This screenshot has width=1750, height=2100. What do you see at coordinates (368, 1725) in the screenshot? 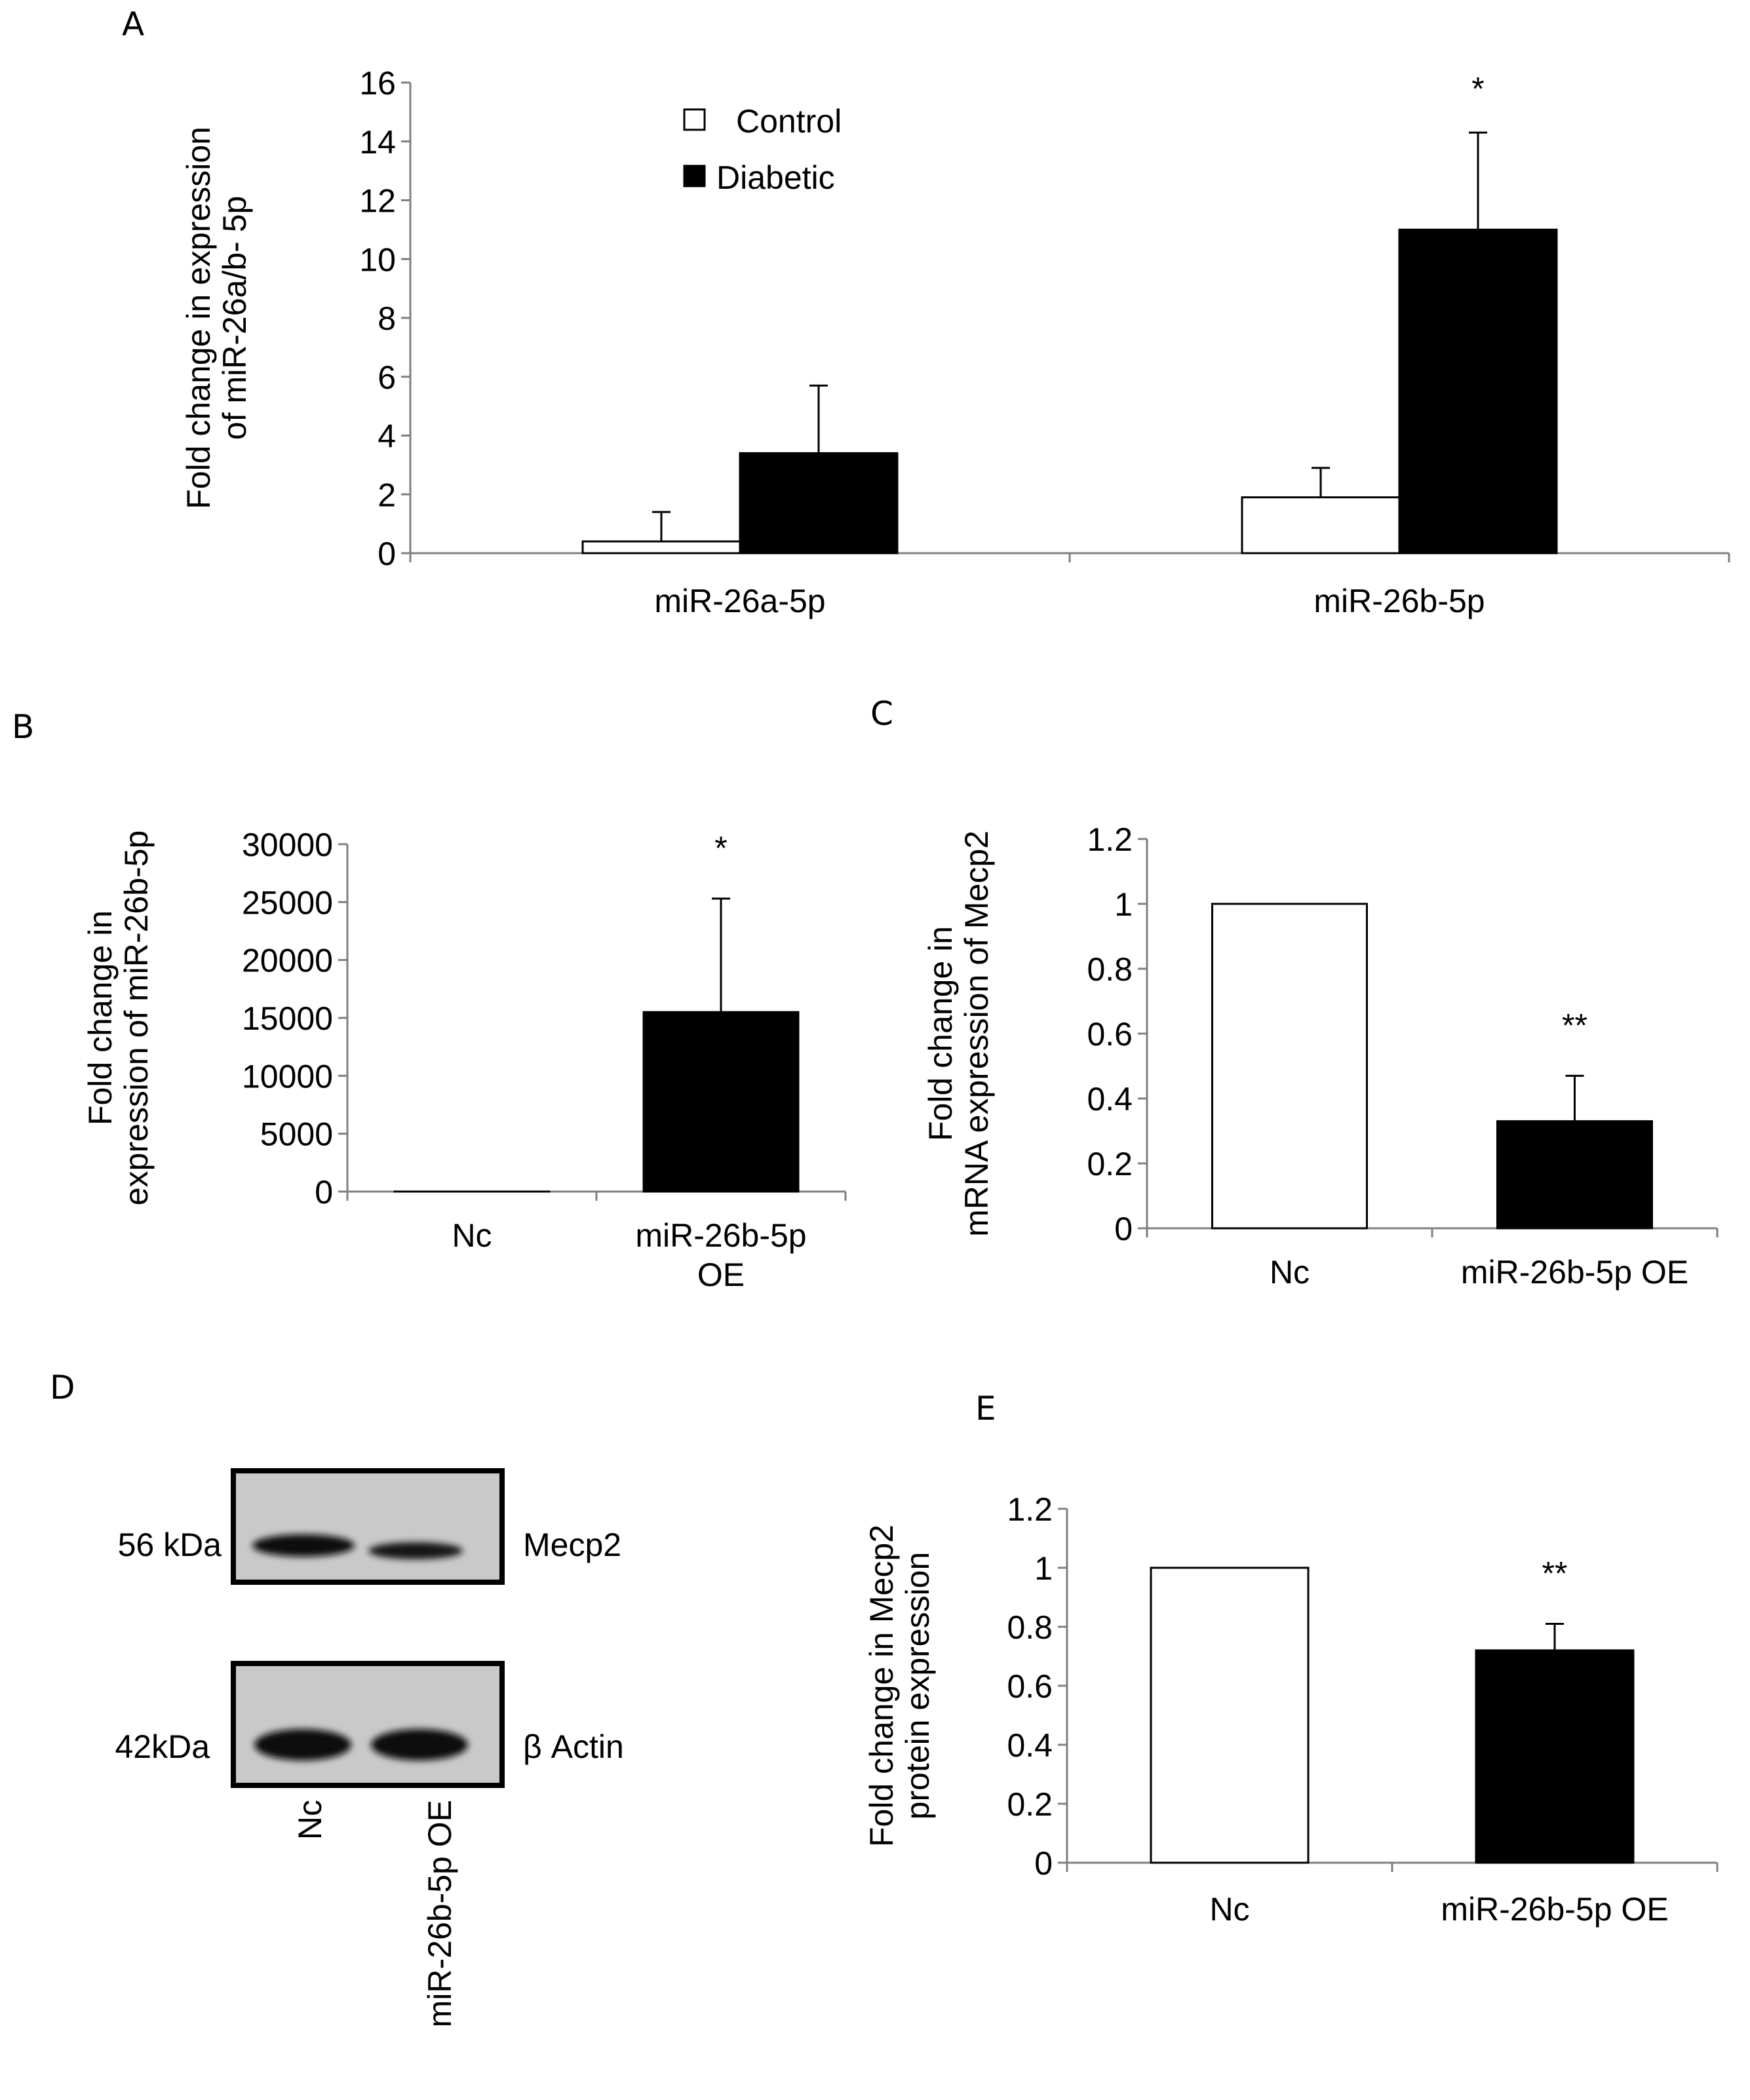
I see `blot-box-actin` at bounding box center [368, 1725].